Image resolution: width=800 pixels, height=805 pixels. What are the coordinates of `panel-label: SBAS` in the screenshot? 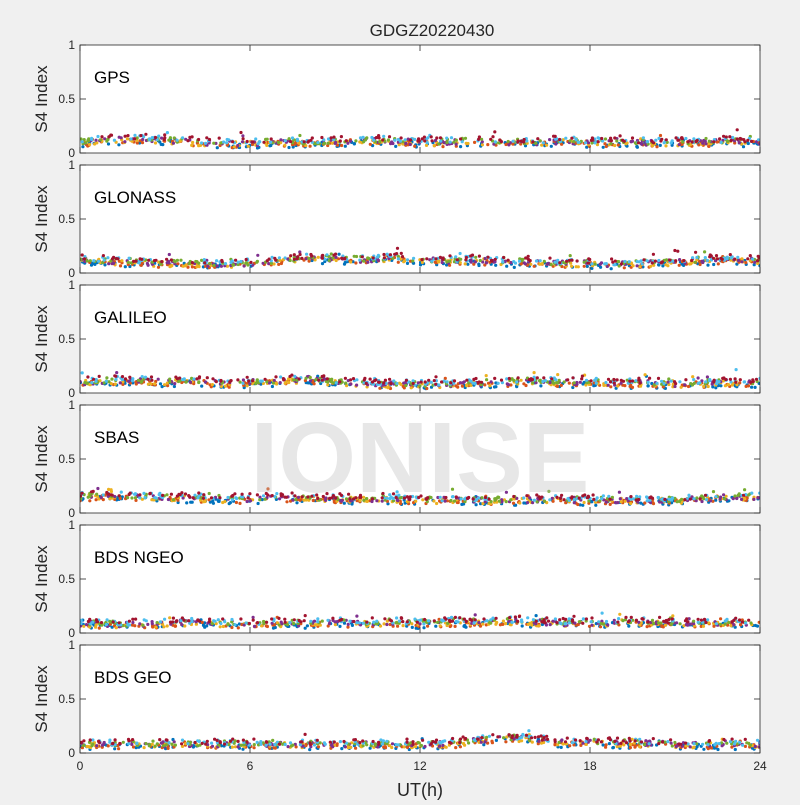 It's located at (116, 437).